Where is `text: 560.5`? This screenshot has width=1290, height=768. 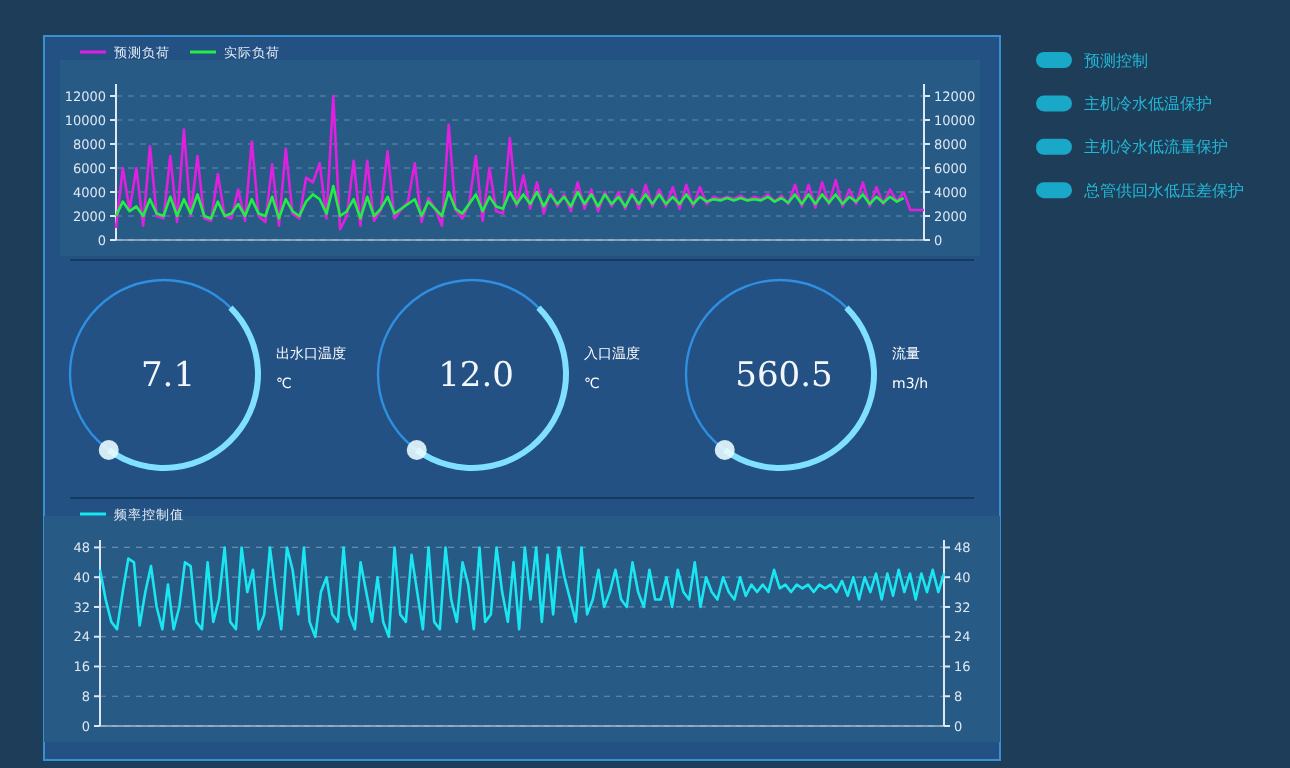 text: 560.5 is located at coordinates (784, 375).